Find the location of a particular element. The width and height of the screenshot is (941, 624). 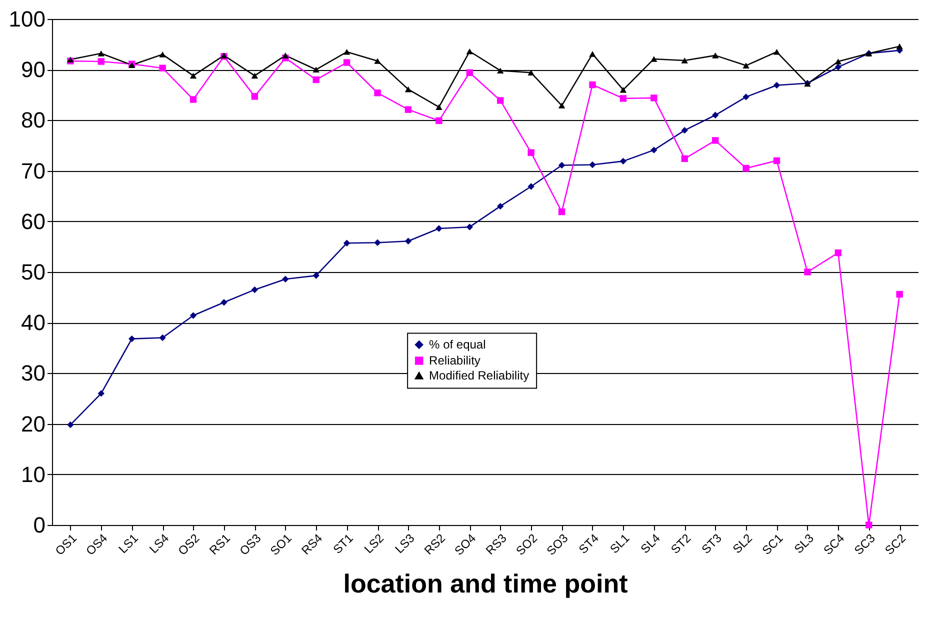

y-tick-label: 10 is located at coordinates (33, 474).